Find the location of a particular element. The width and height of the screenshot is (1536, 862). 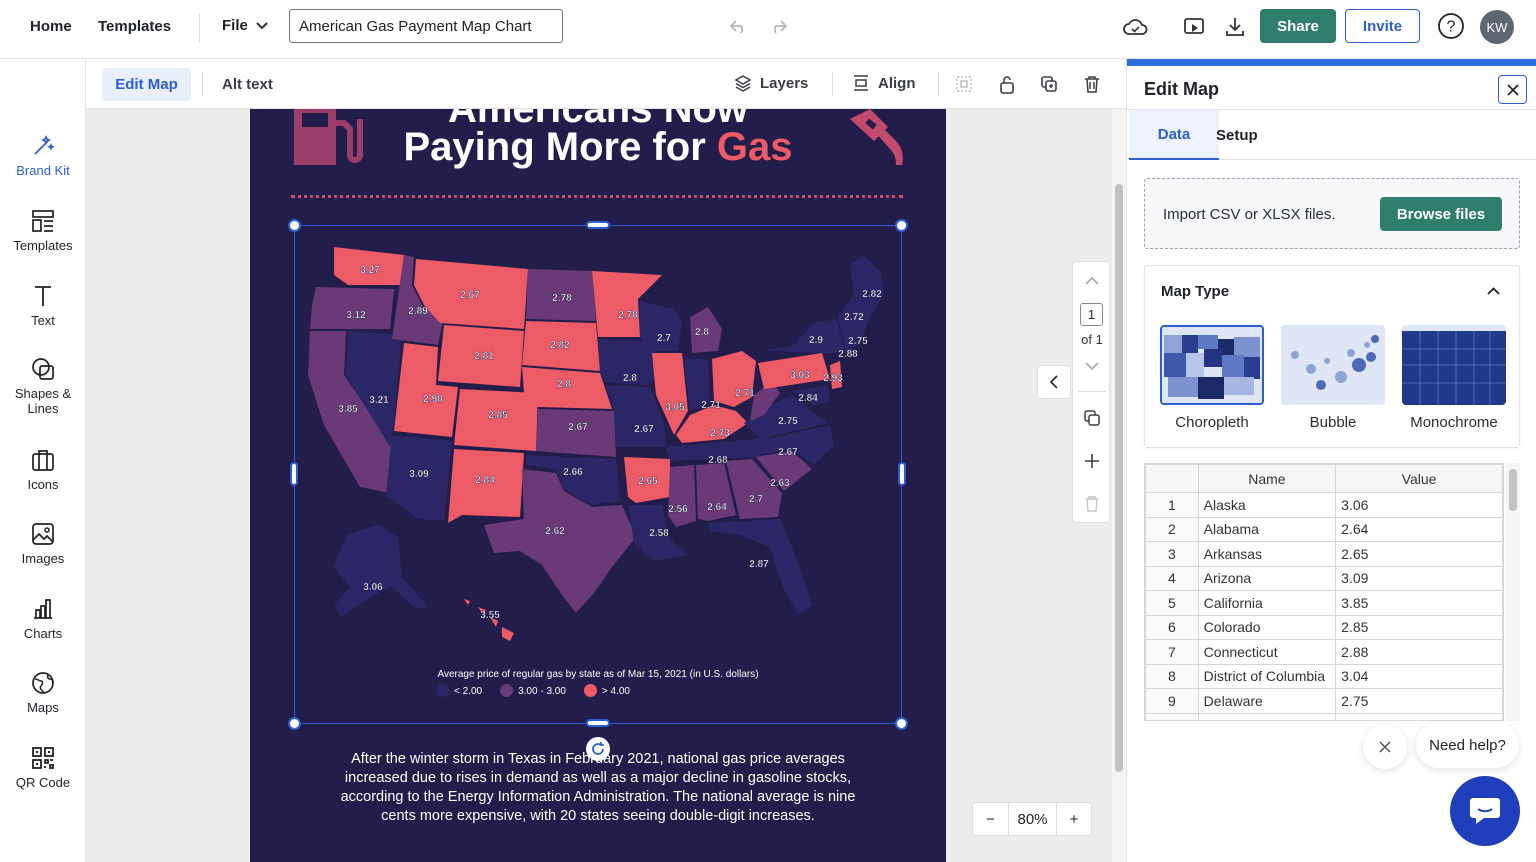

cell-value: 2.65 is located at coordinates (1419, 554).